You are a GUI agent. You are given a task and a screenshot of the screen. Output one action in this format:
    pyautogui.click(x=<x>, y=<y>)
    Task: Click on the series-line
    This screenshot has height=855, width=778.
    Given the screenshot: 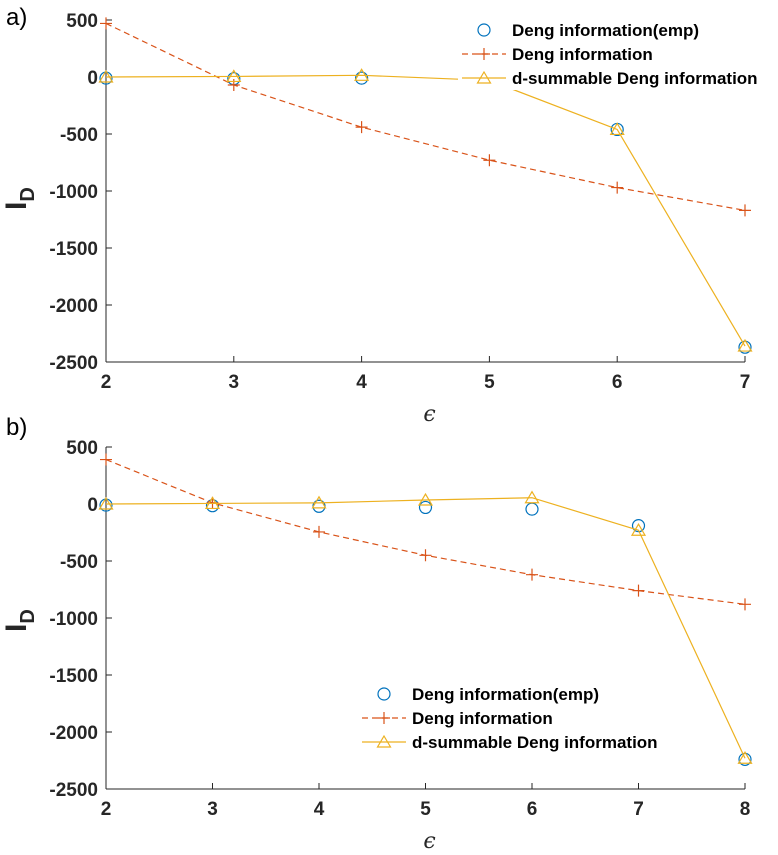 What is the action you would take?
    pyautogui.click(x=425, y=531)
    